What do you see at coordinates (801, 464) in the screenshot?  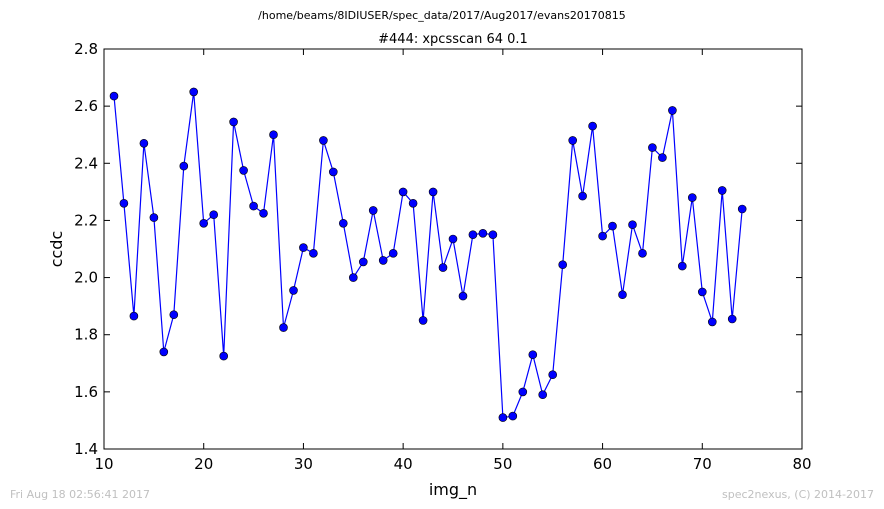 I see `x-tick-label: 80` at bounding box center [801, 464].